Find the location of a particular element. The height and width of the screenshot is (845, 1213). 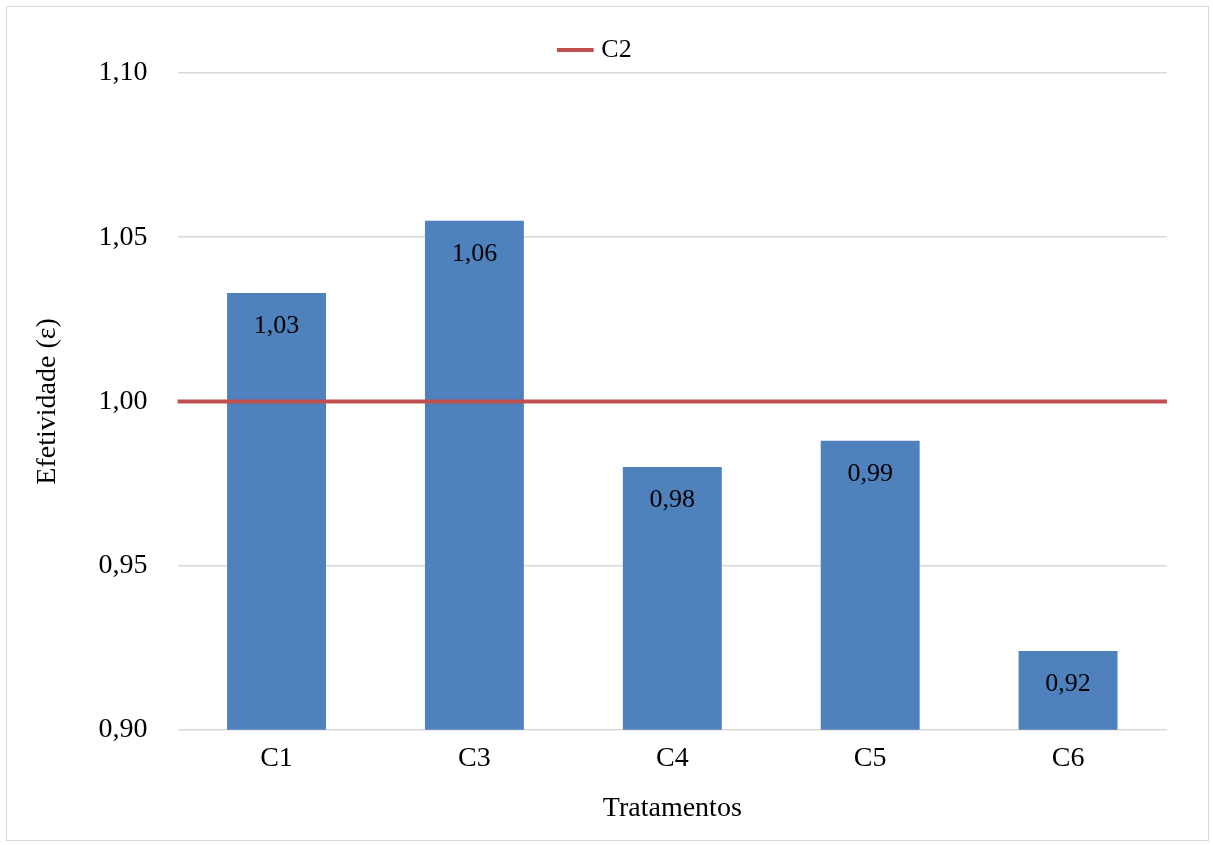

x-tick-label: C6 is located at coordinates (1068, 756).